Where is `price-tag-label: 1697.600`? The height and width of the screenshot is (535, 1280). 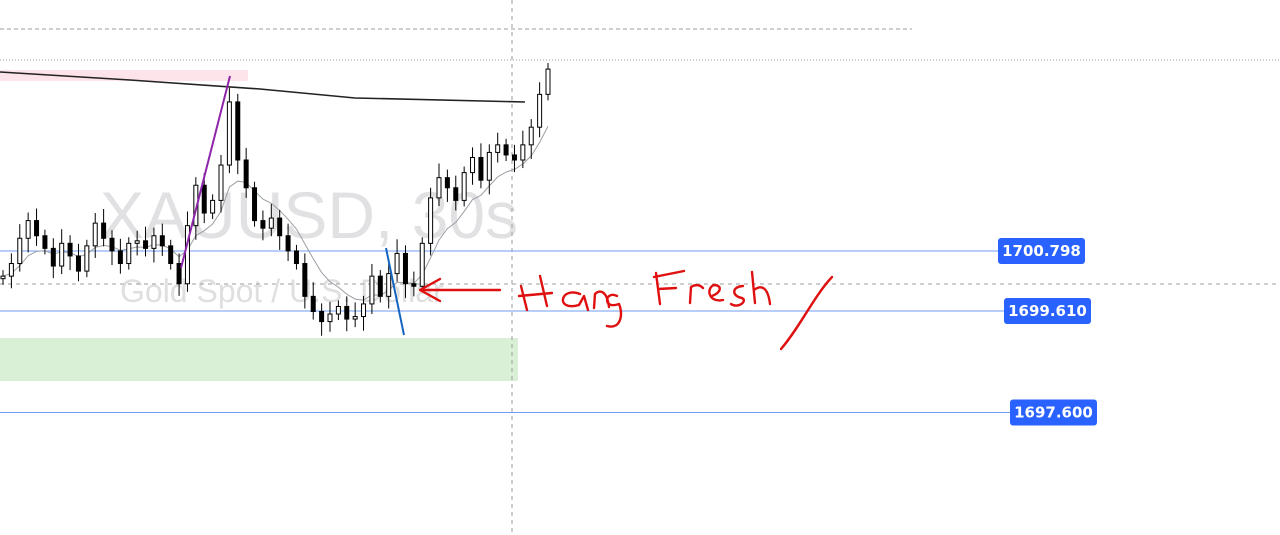
price-tag-label: 1697.600 is located at coordinates (1053, 412).